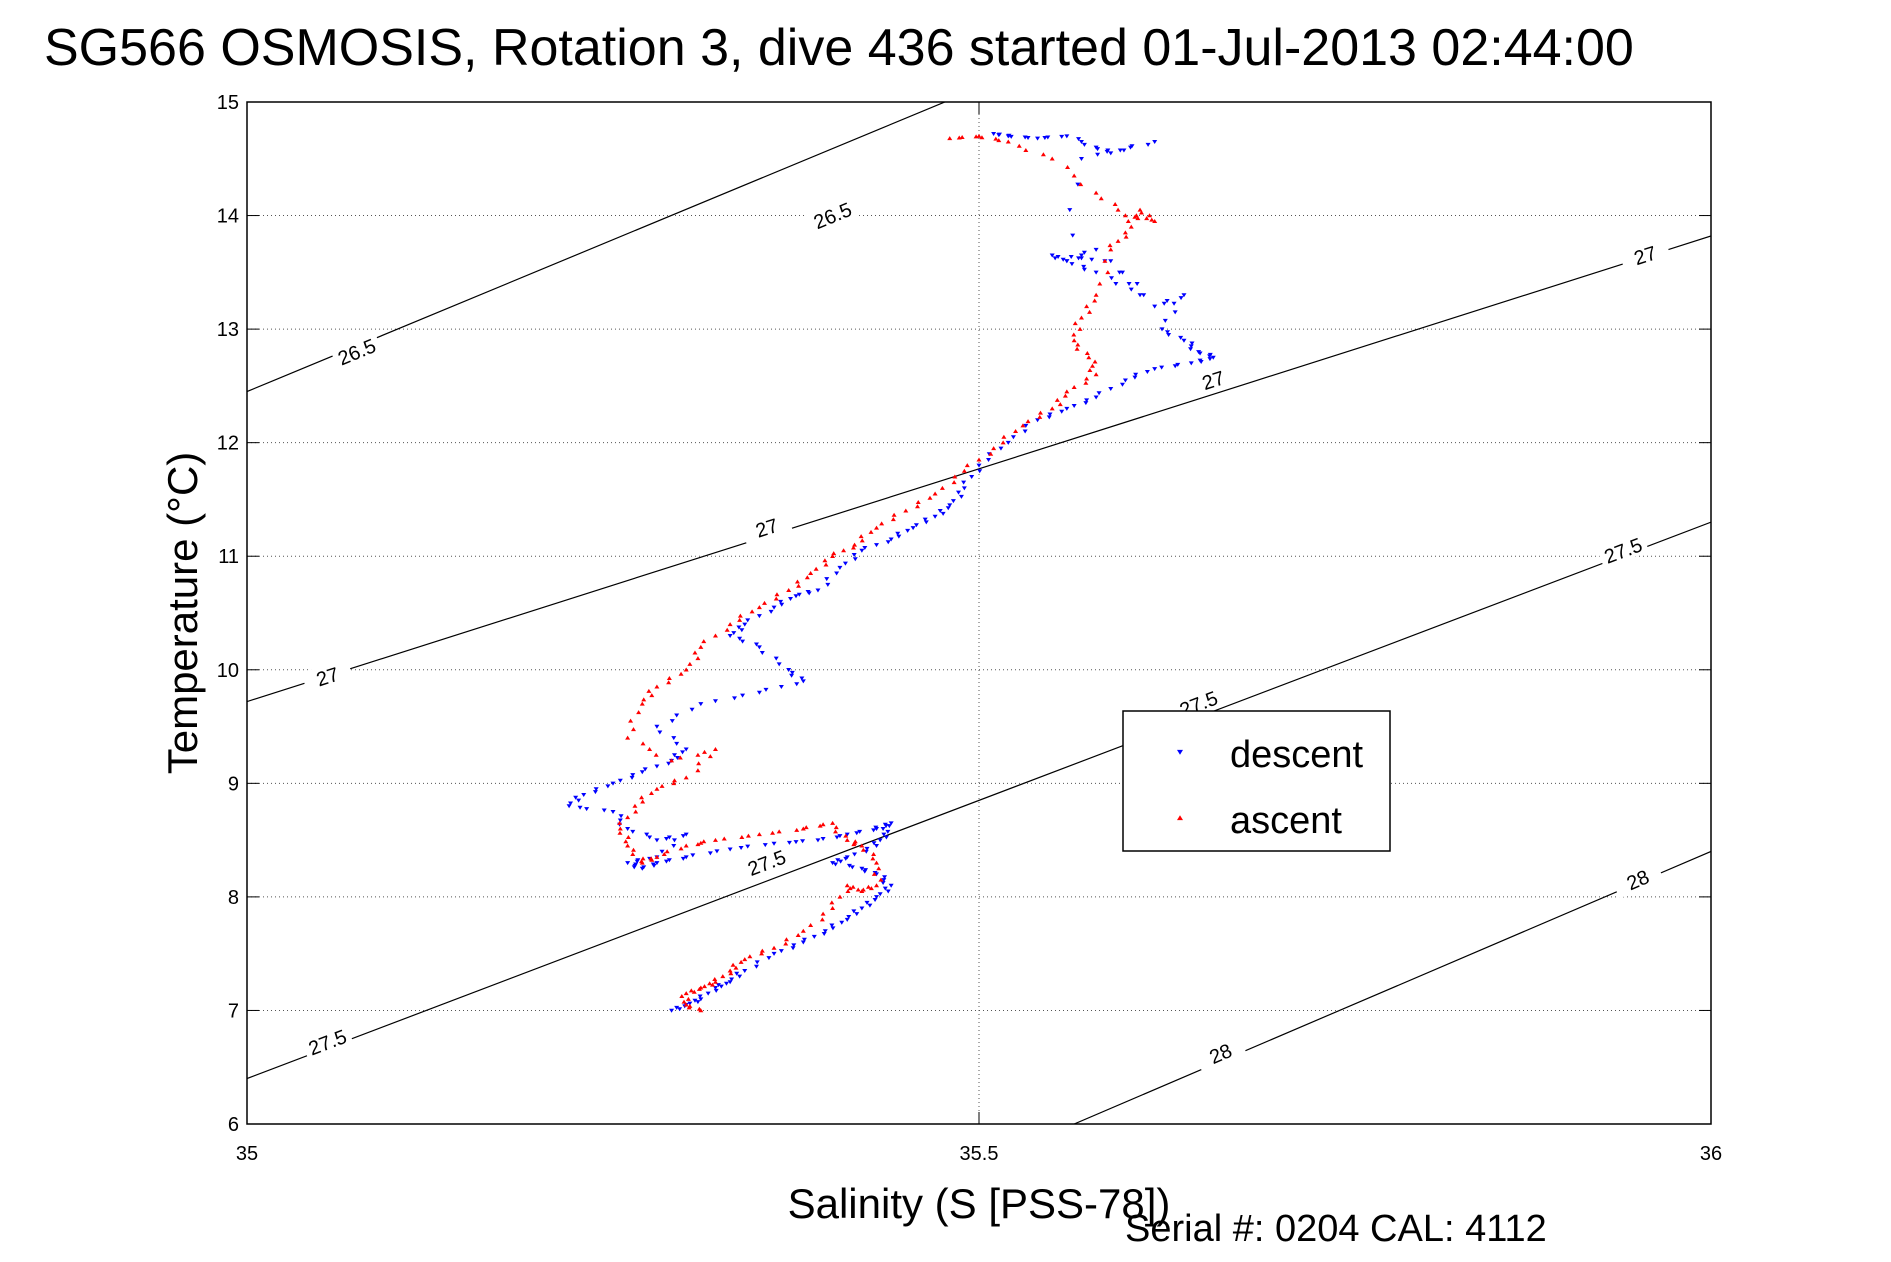 This screenshot has width=1891, height=1262. I want to click on legend-marker-ascent, so click(1180, 818).